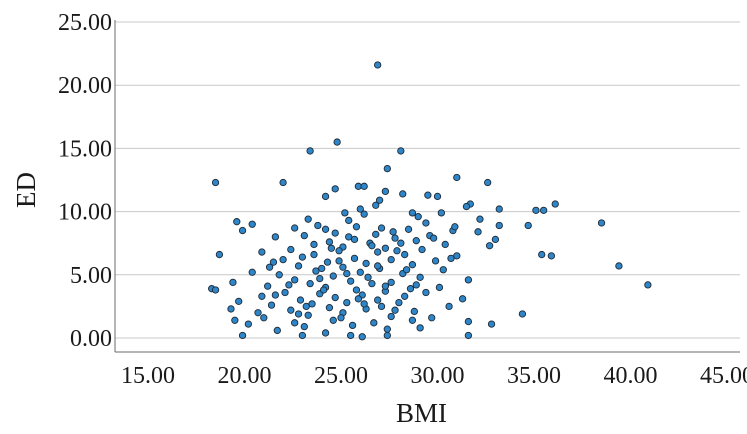 The width and height of the screenshot is (747, 434). I want to click on x-tick-label: 35.00, so click(534, 376).